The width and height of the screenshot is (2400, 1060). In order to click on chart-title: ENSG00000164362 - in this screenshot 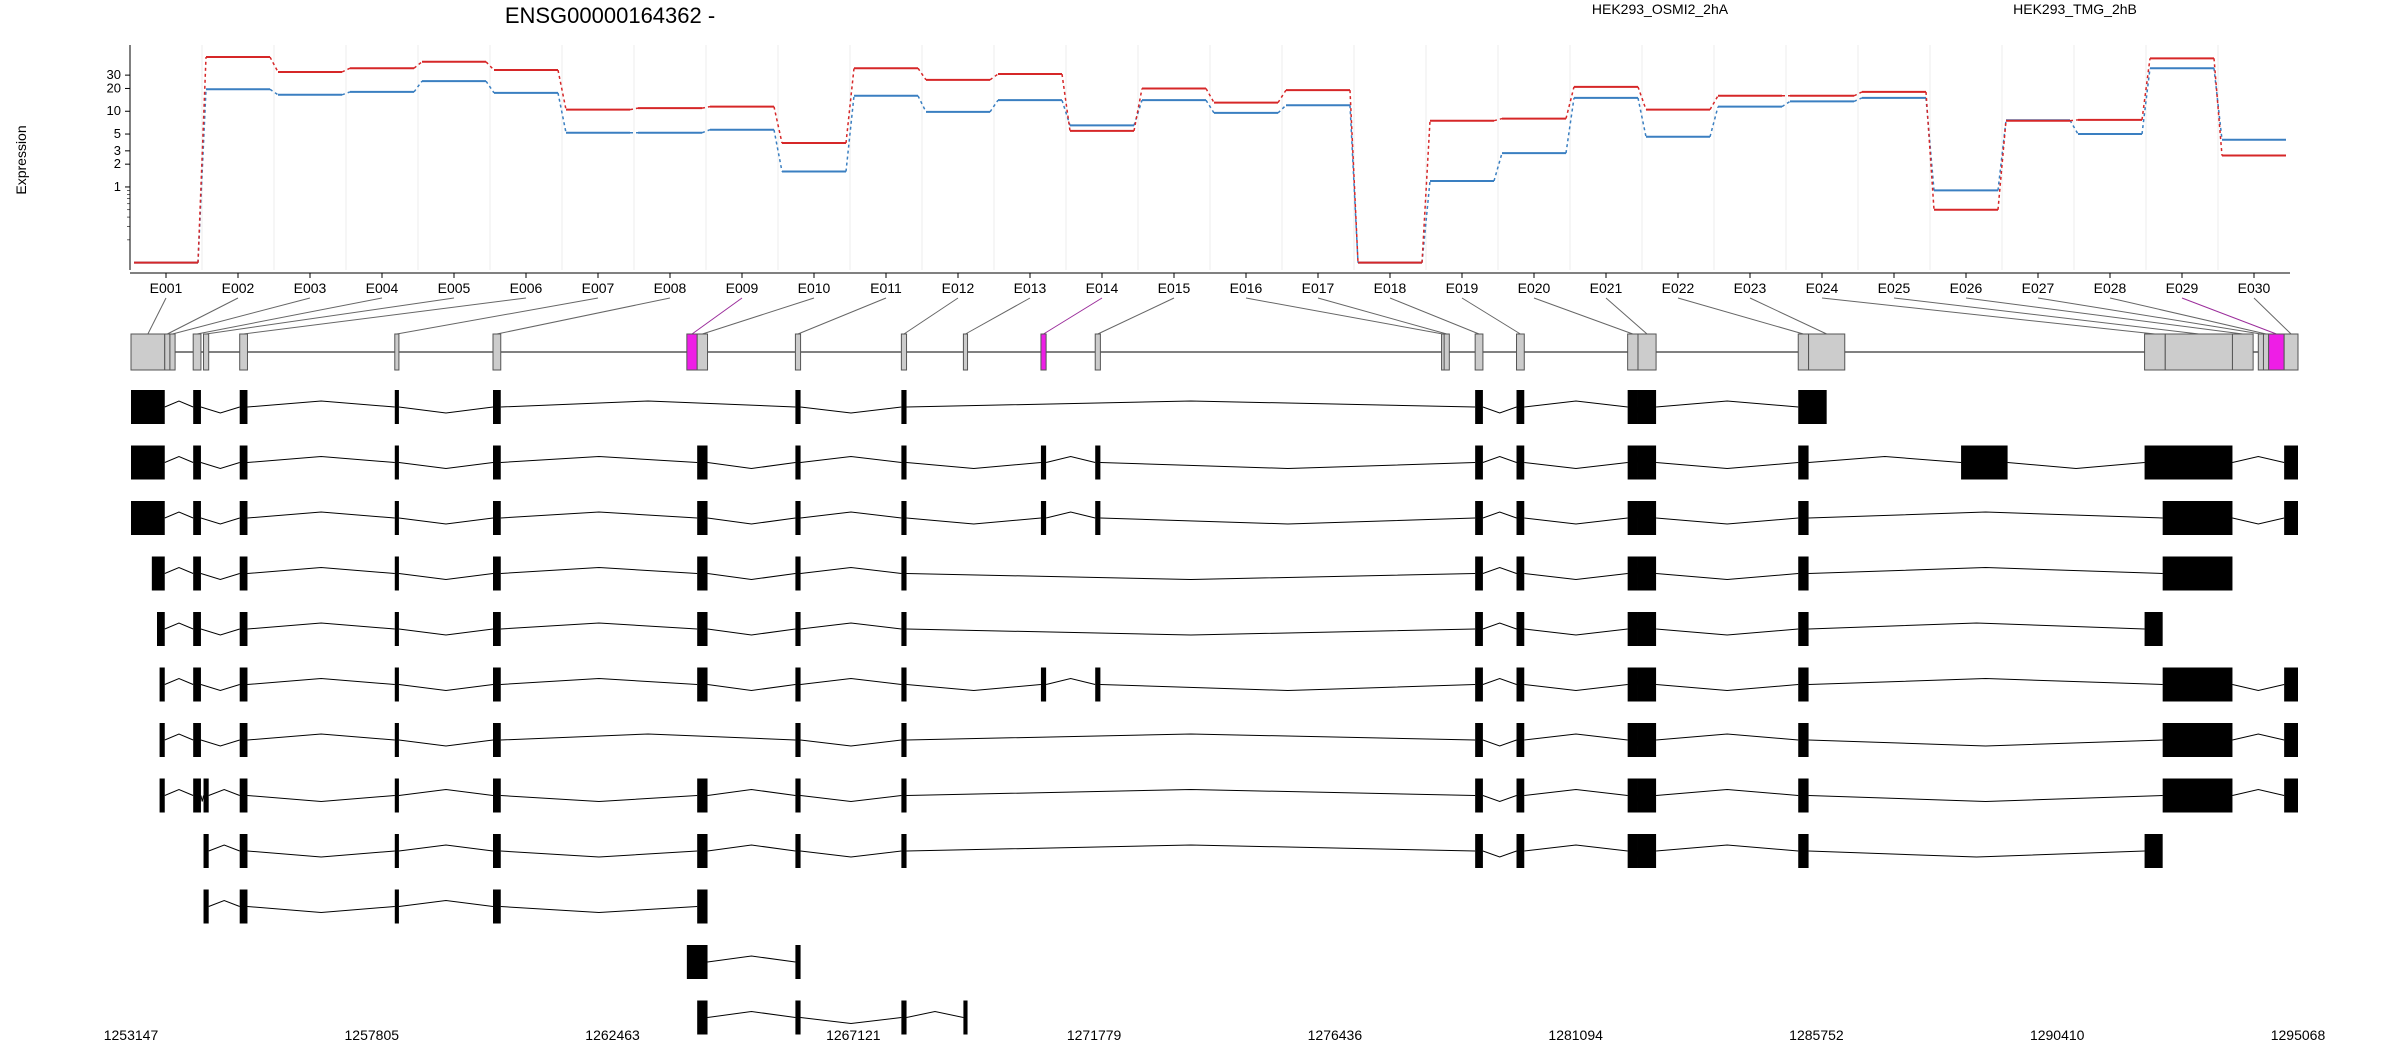, I will do `click(610, 15)`.